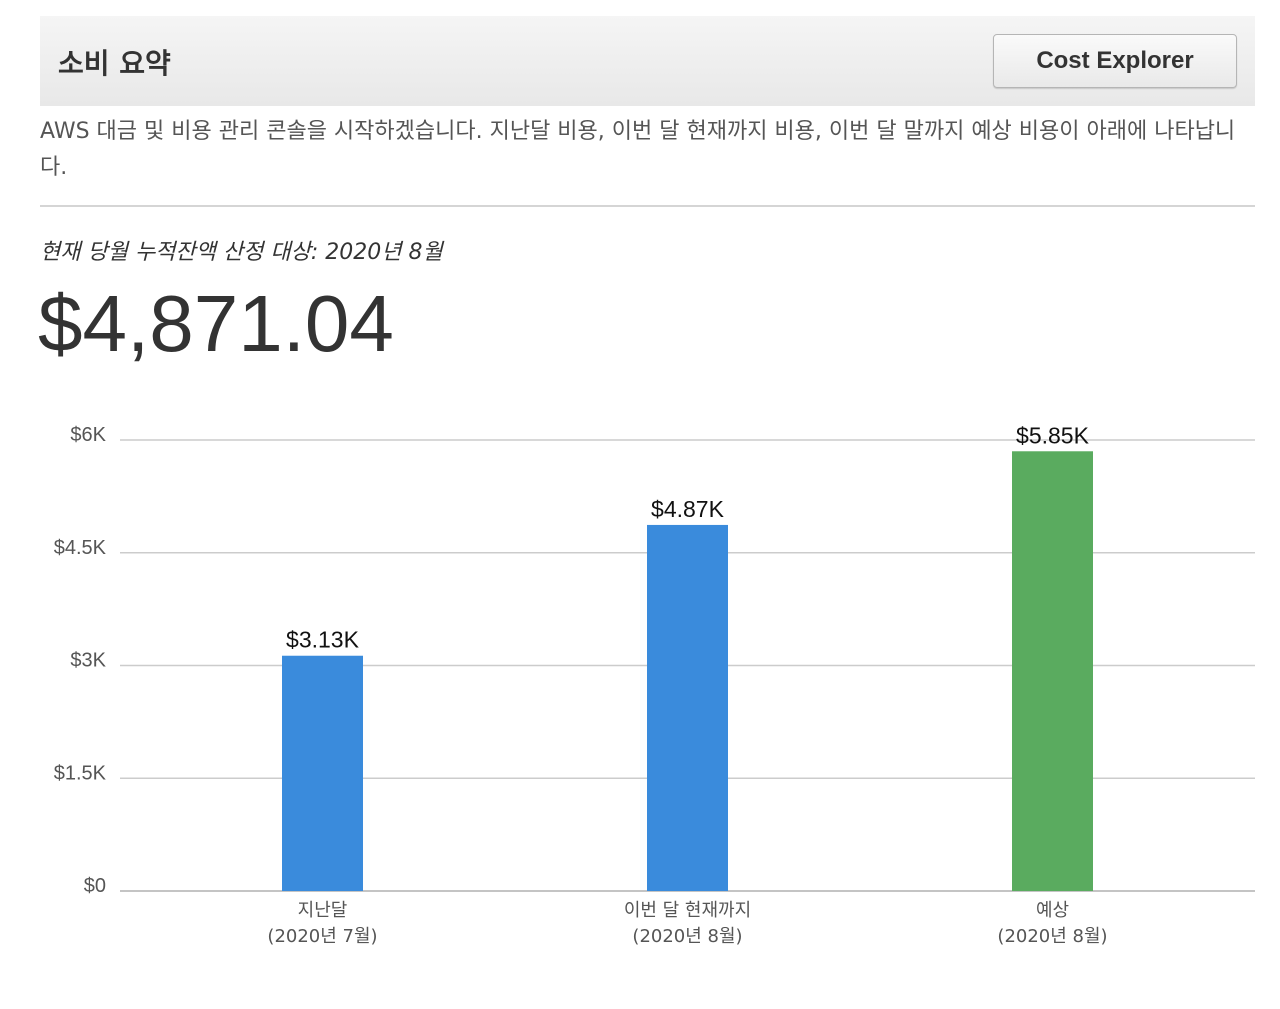 The image size is (1280, 1009). Describe the element at coordinates (80, 548) in the screenshot. I see `y-tick-label: $4.5K` at that location.